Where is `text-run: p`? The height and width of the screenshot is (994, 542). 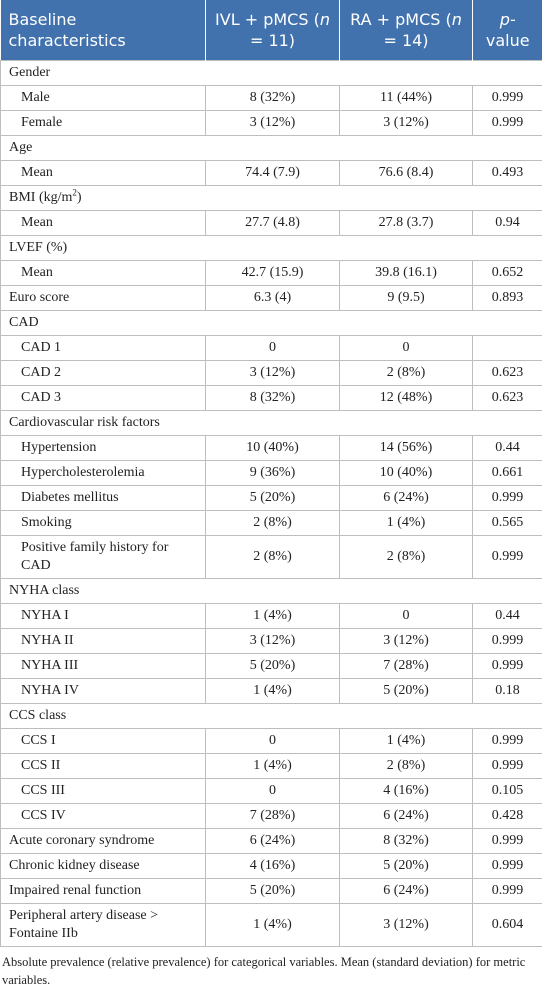 text-run: p is located at coordinates (504, 19).